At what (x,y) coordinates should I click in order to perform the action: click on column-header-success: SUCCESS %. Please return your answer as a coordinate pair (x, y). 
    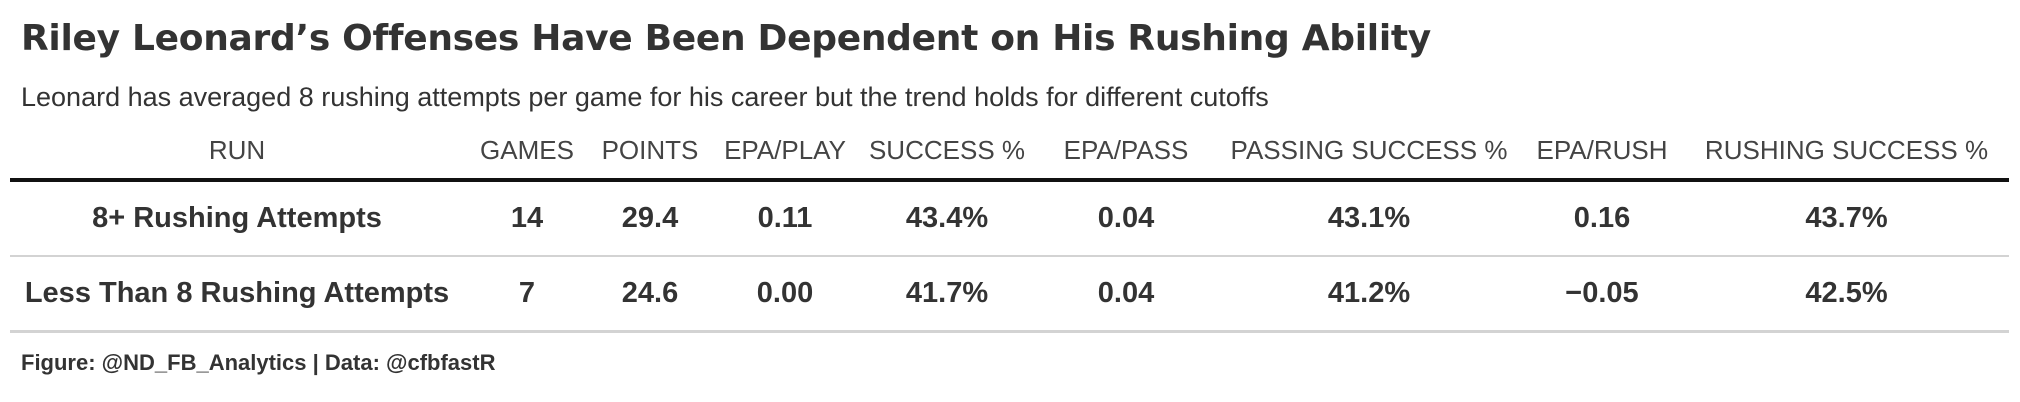
    Looking at the image, I should click on (947, 152).